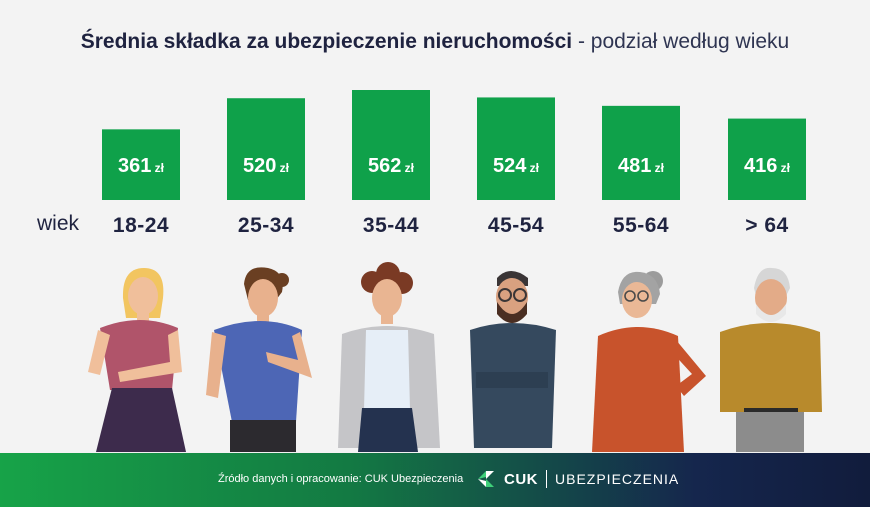  Describe the element at coordinates (389, 357) in the screenshot. I see `person-35-44-illustration` at that location.